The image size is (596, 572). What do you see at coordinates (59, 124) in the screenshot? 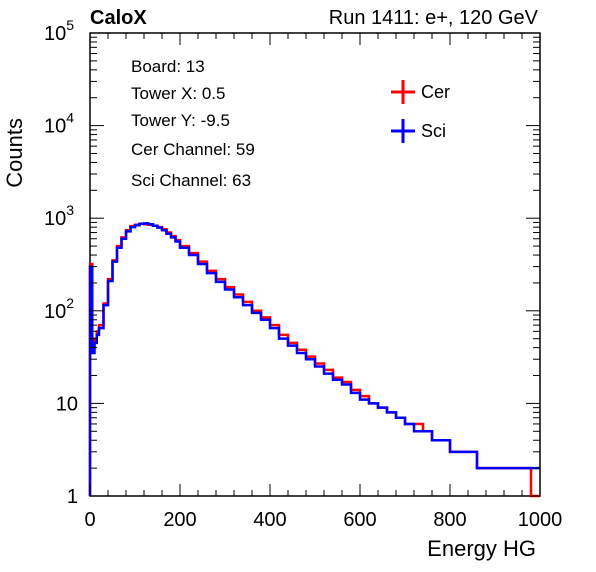
I see `y-tick-label: 10⁴` at bounding box center [59, 124].